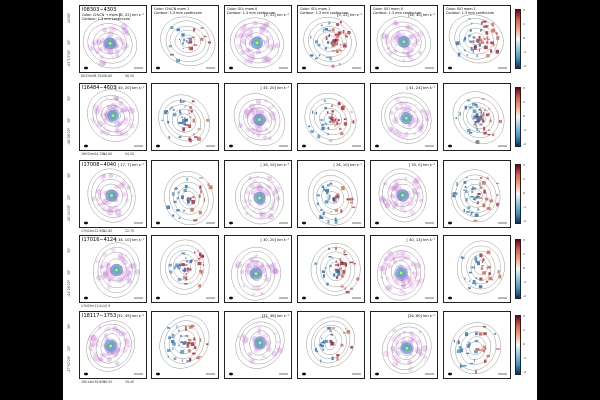 The image size is (600, 400). Describe the element at coordinates (347, 165) in the screenshot. I see `velocity-range: [ 26, 10] km s⁻¹` at that location.